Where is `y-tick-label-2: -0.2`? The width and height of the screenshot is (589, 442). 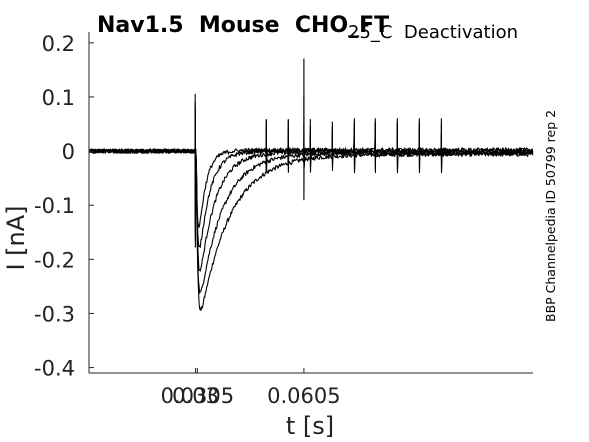 y-tick-label-2: -0.2 is located at coordinates (54, 260).